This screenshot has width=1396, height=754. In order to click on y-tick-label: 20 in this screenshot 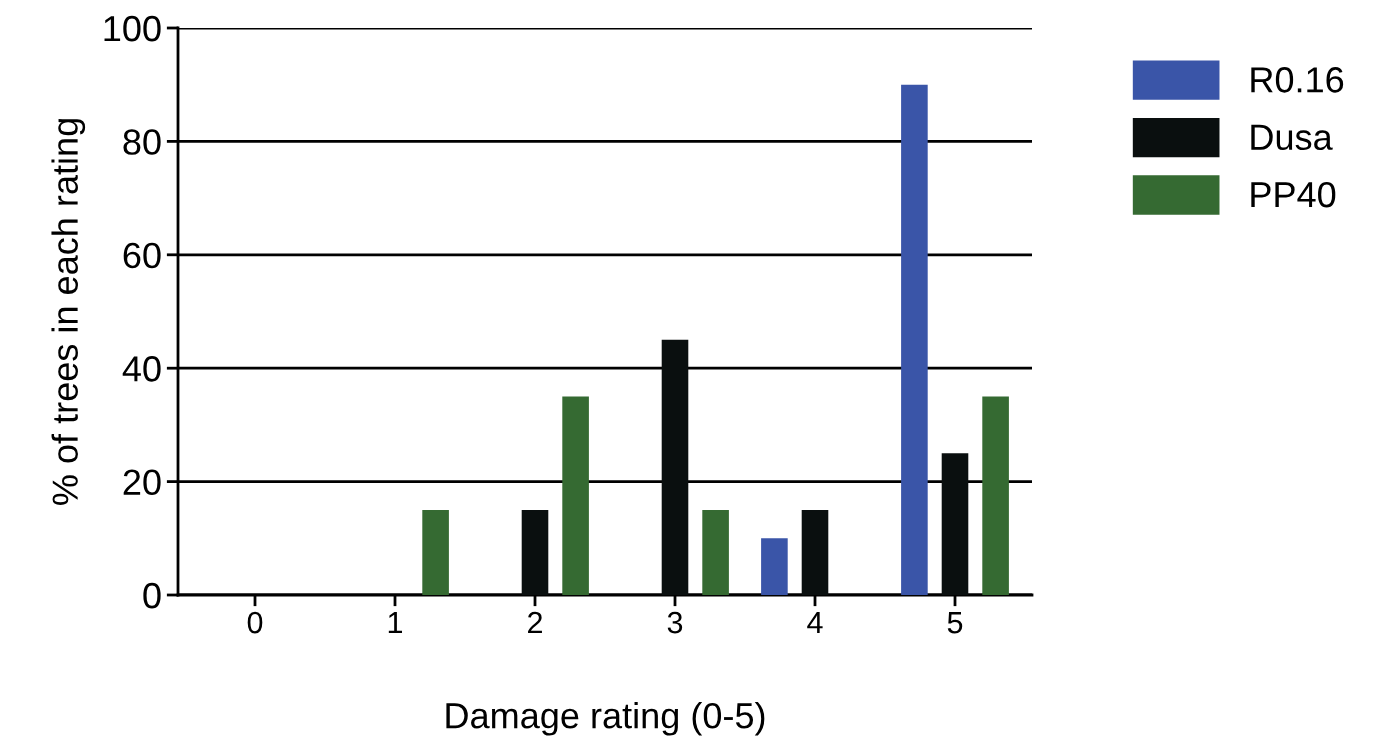, I will do `click(142, 482)`.